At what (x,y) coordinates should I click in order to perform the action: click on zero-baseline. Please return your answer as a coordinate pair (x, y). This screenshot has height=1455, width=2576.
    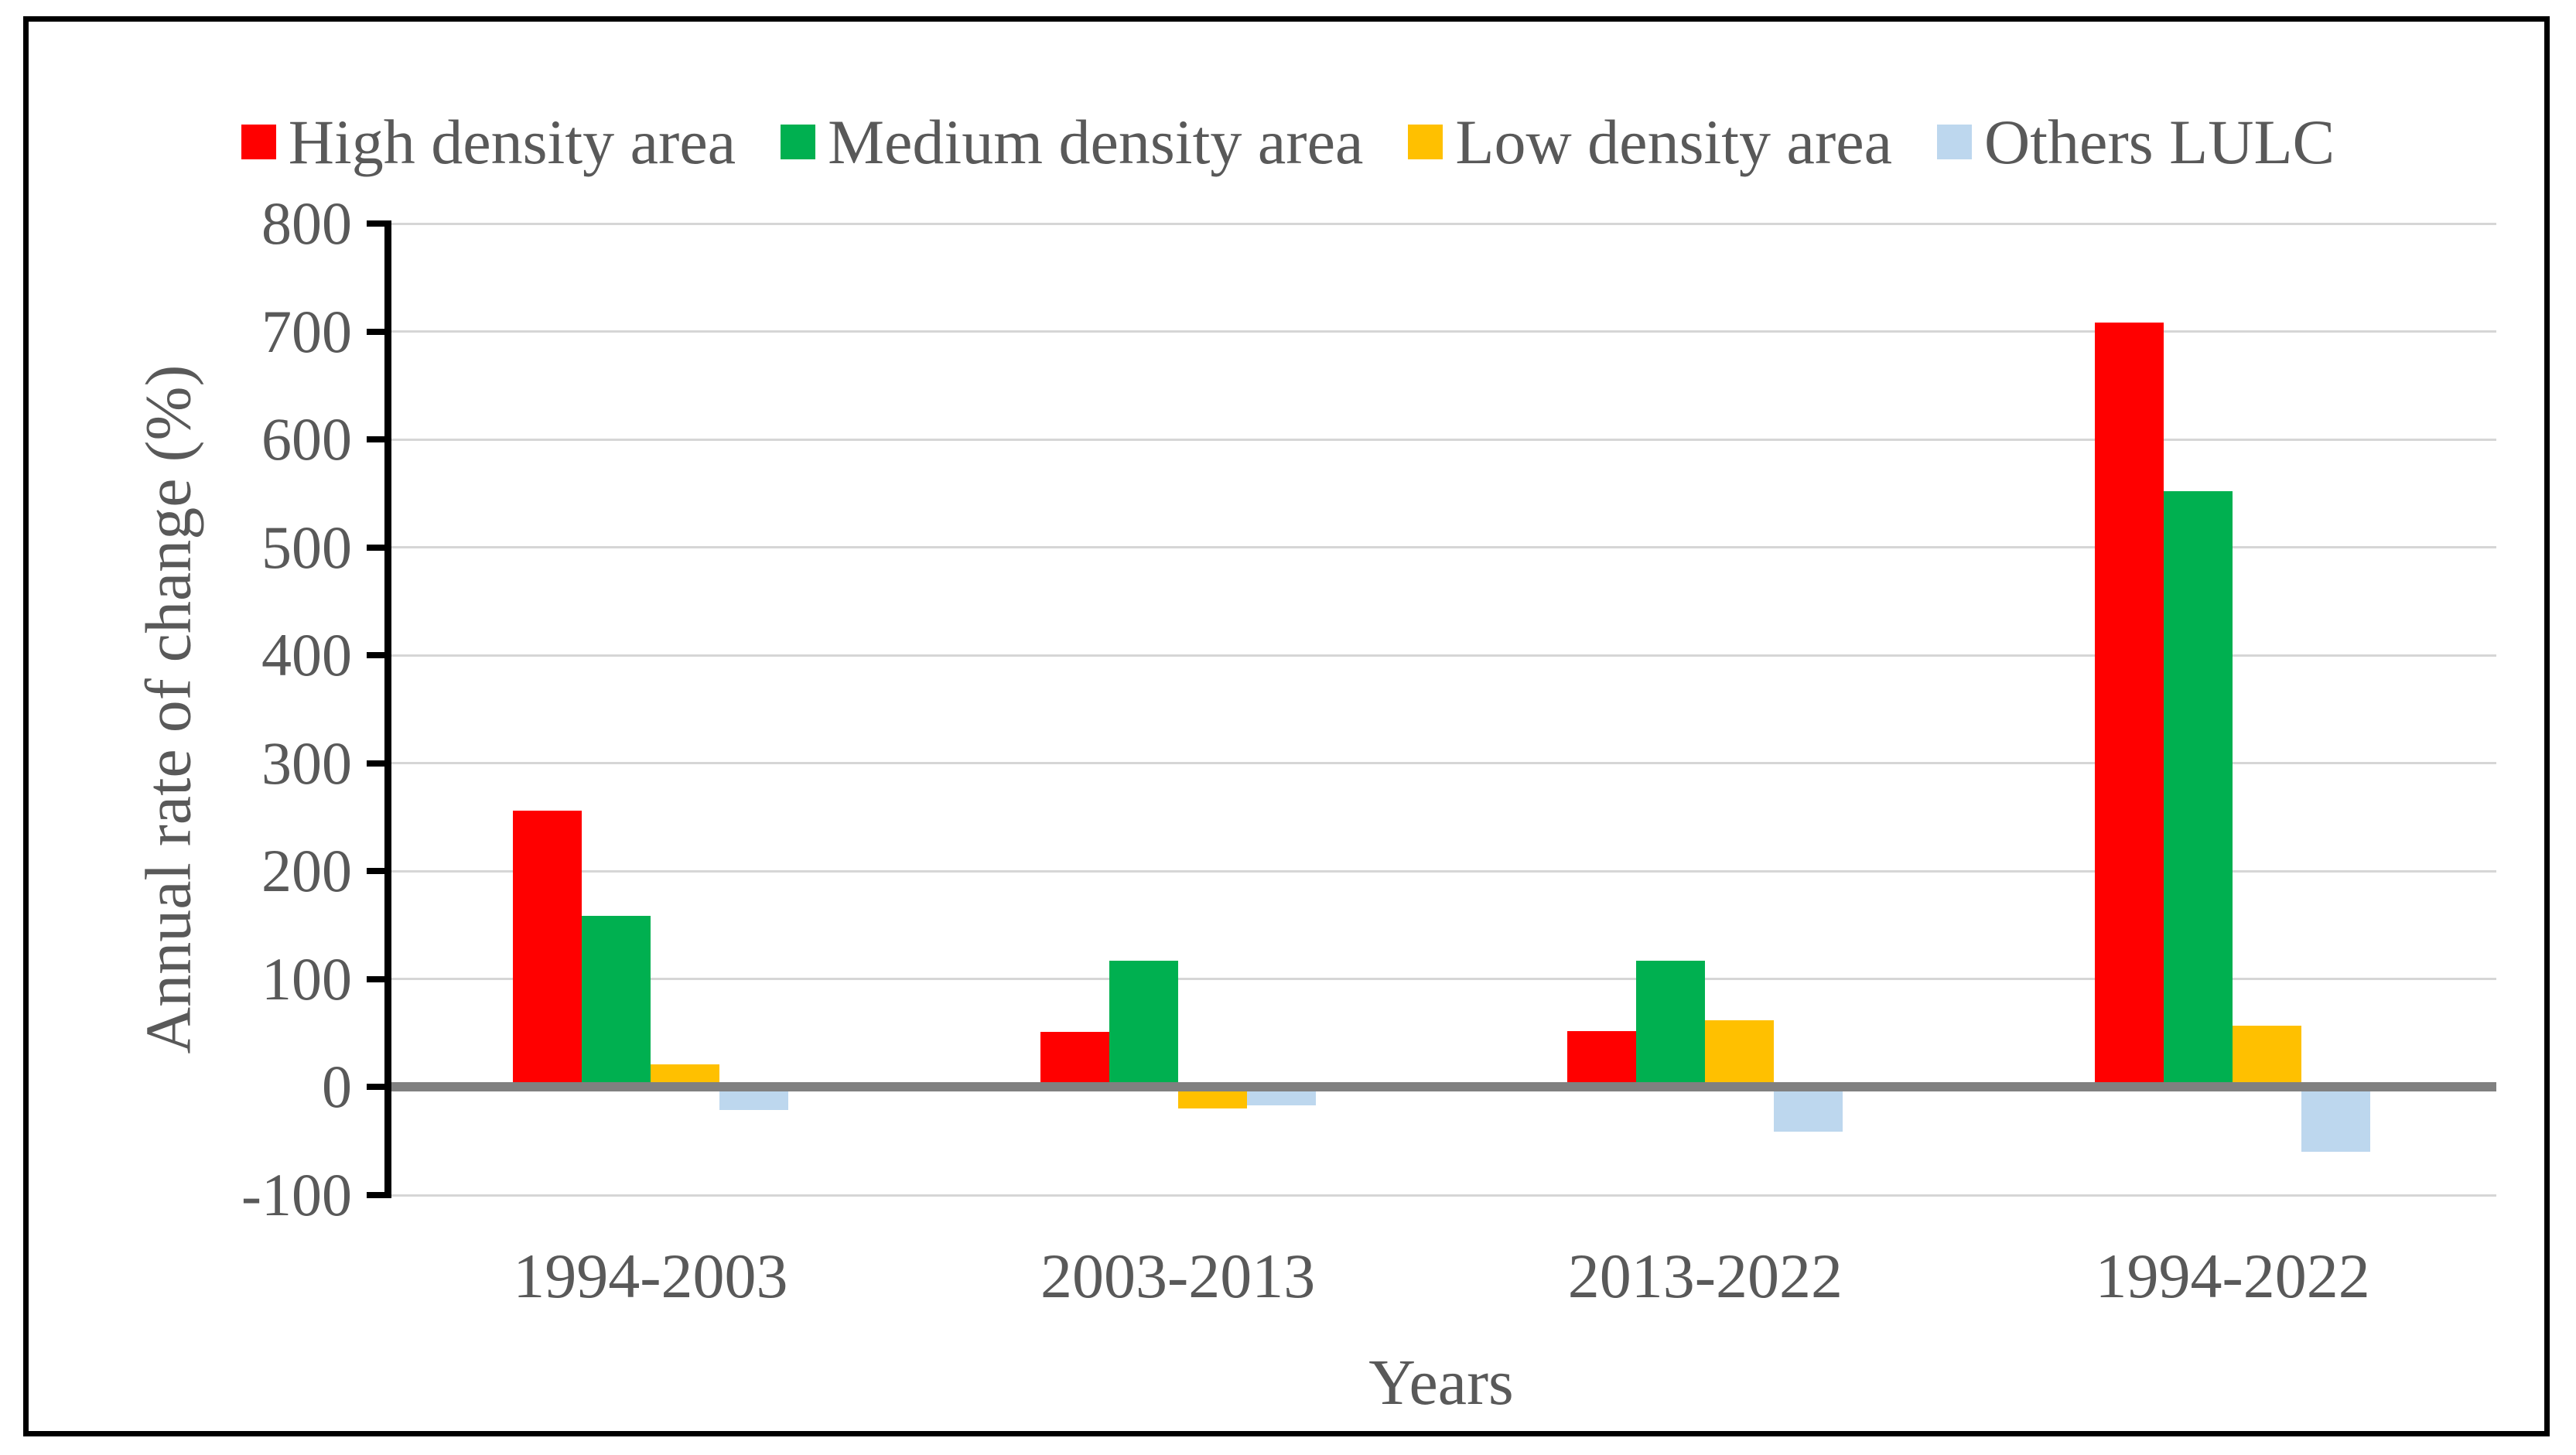
    Looking at the image, I should click on (1441, 1087).